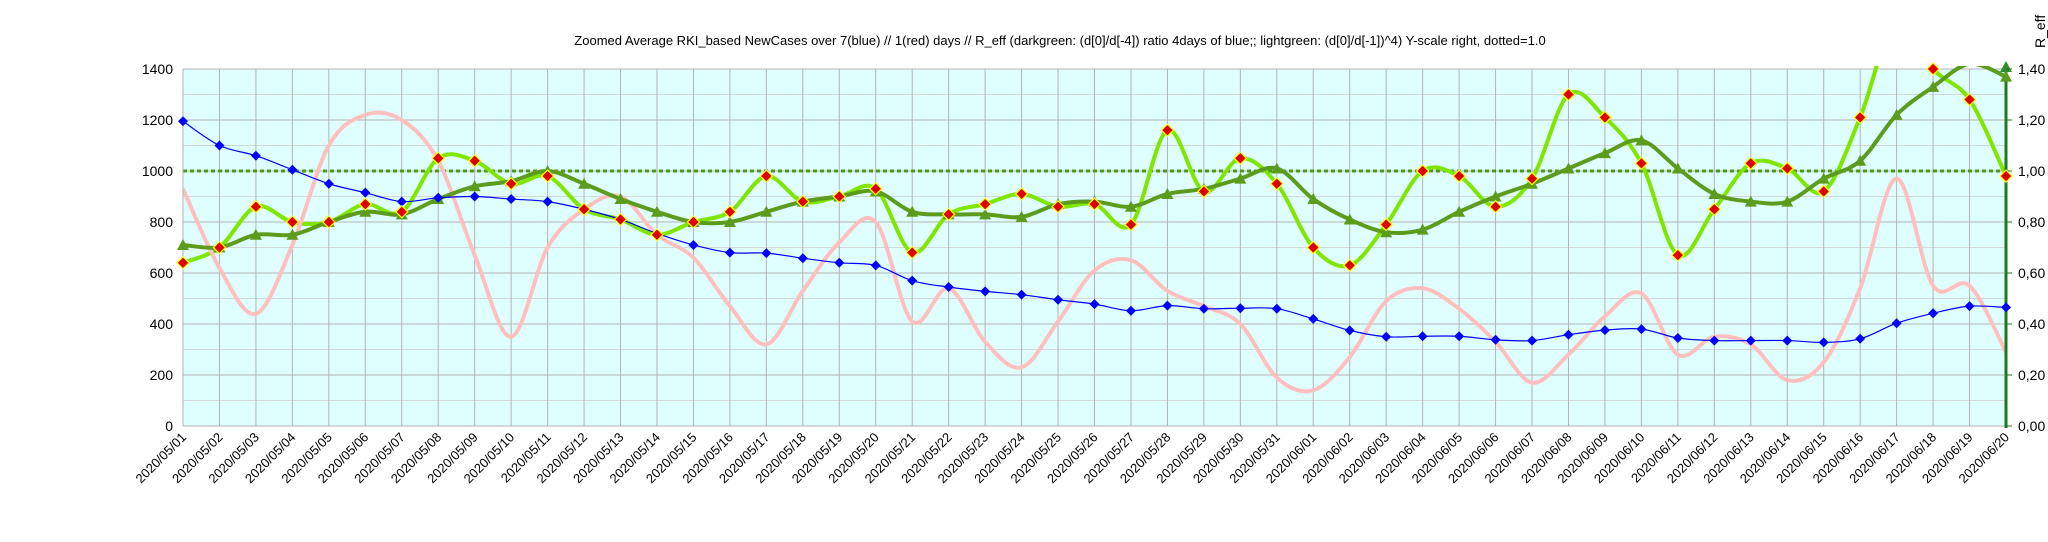 Image resolution: width=2048 pixels, height=542 pixels. Describe the element at coordinates (2031, 426) in the screenshot. I see `y-tick-label-right: 0,00` at that location.